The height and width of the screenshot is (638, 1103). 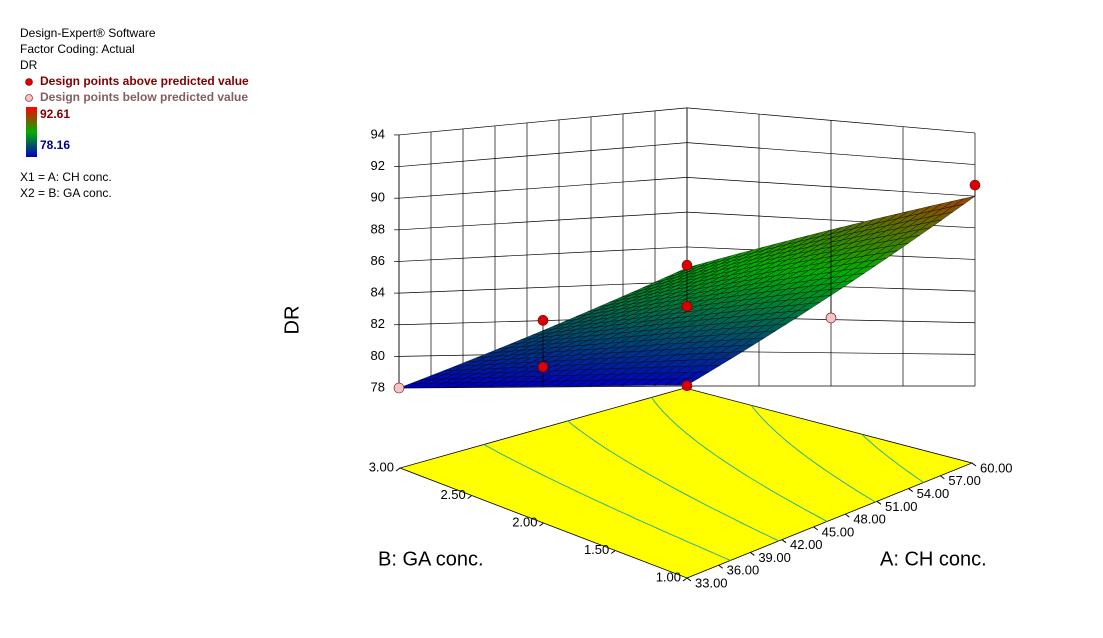 What do you see at coordinates (77, 49) in the screenshot?
I see `note: Factor Coding: Actual` at bounding box center [77, 49].